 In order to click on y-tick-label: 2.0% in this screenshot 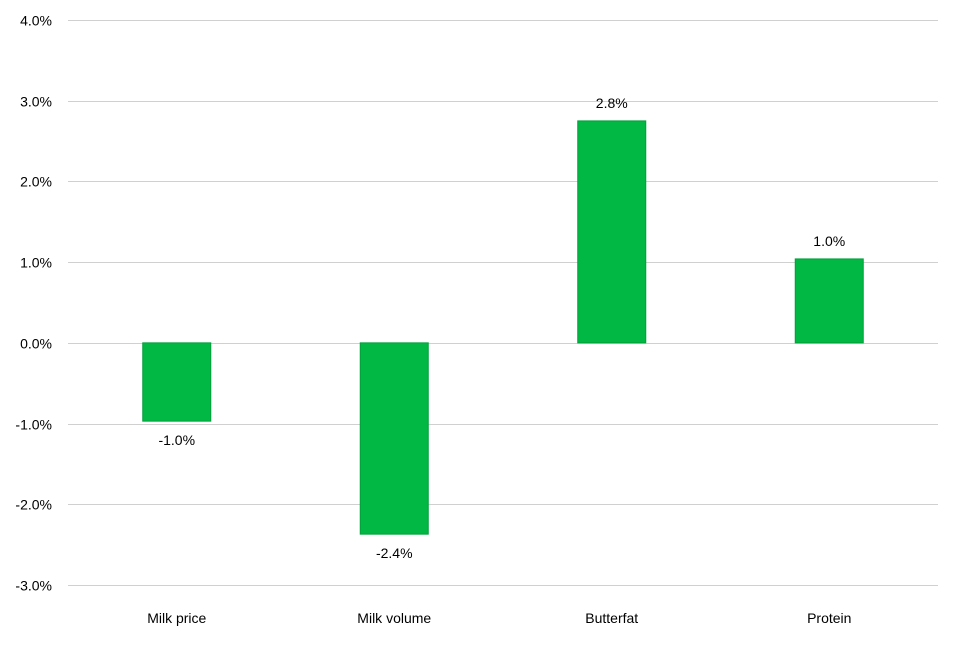, I will do `click(36, 182)`.